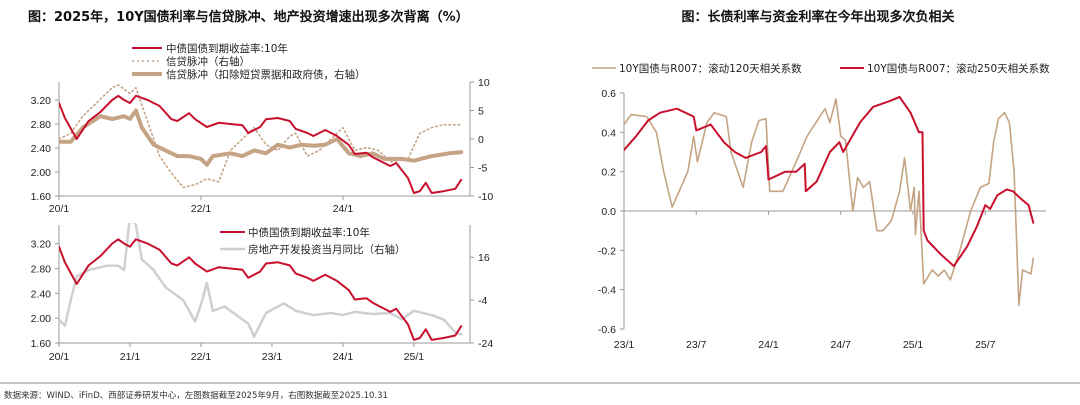  Describe the element at coordinates (482, 169) in the screenshot. I see `y-right-tick-label: -5` at that location.